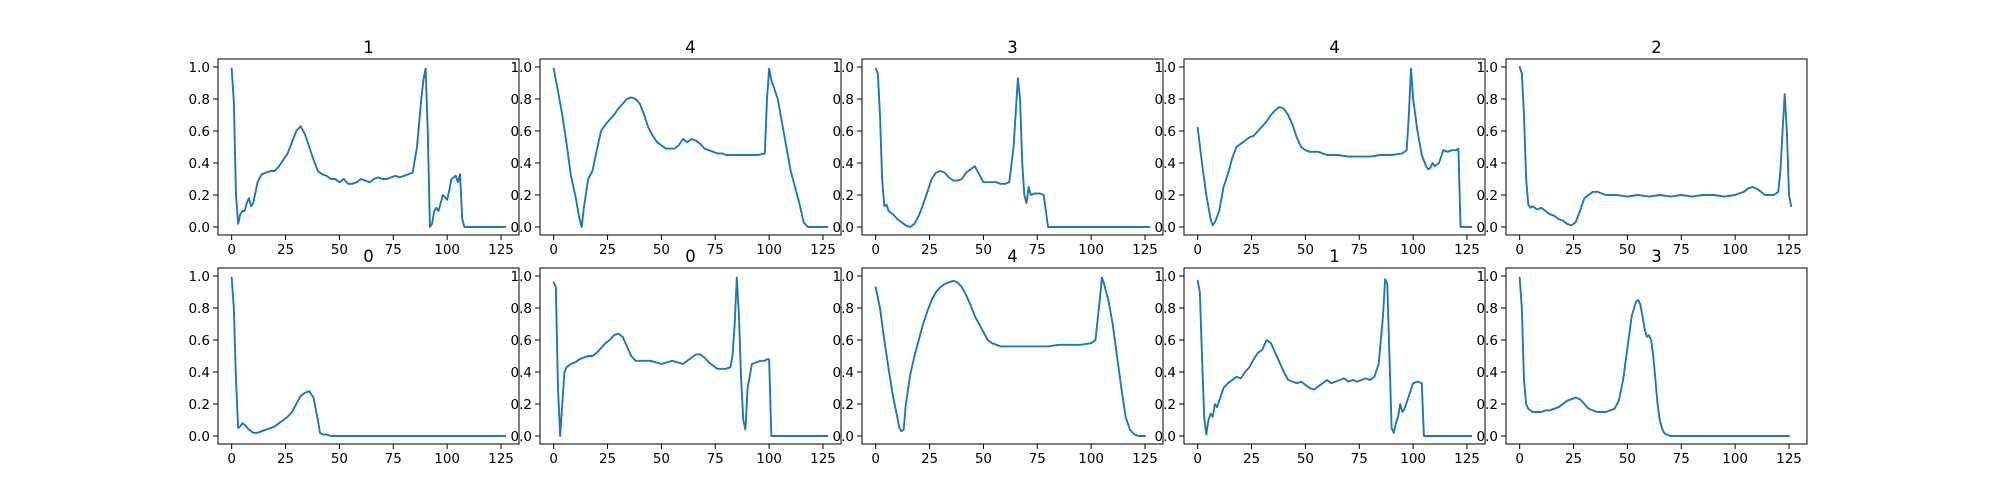 The width and height of the screenshot is (2000, 500). Describe the element at coordinates (368, 256) in the screenshot. I see `subplot-title: 0` at that location.